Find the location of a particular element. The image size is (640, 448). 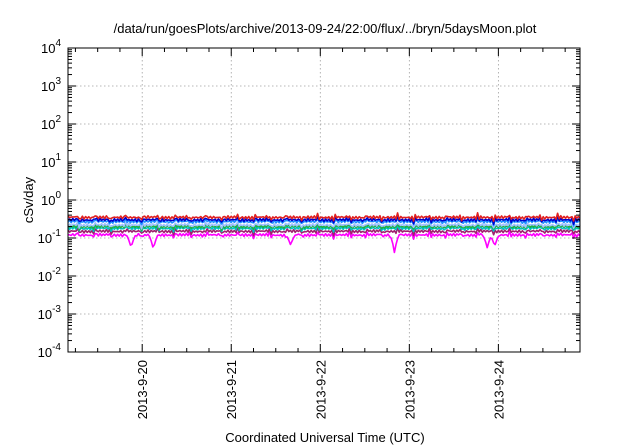

y-tick-label: 10² is located at coordinates (51, 123).